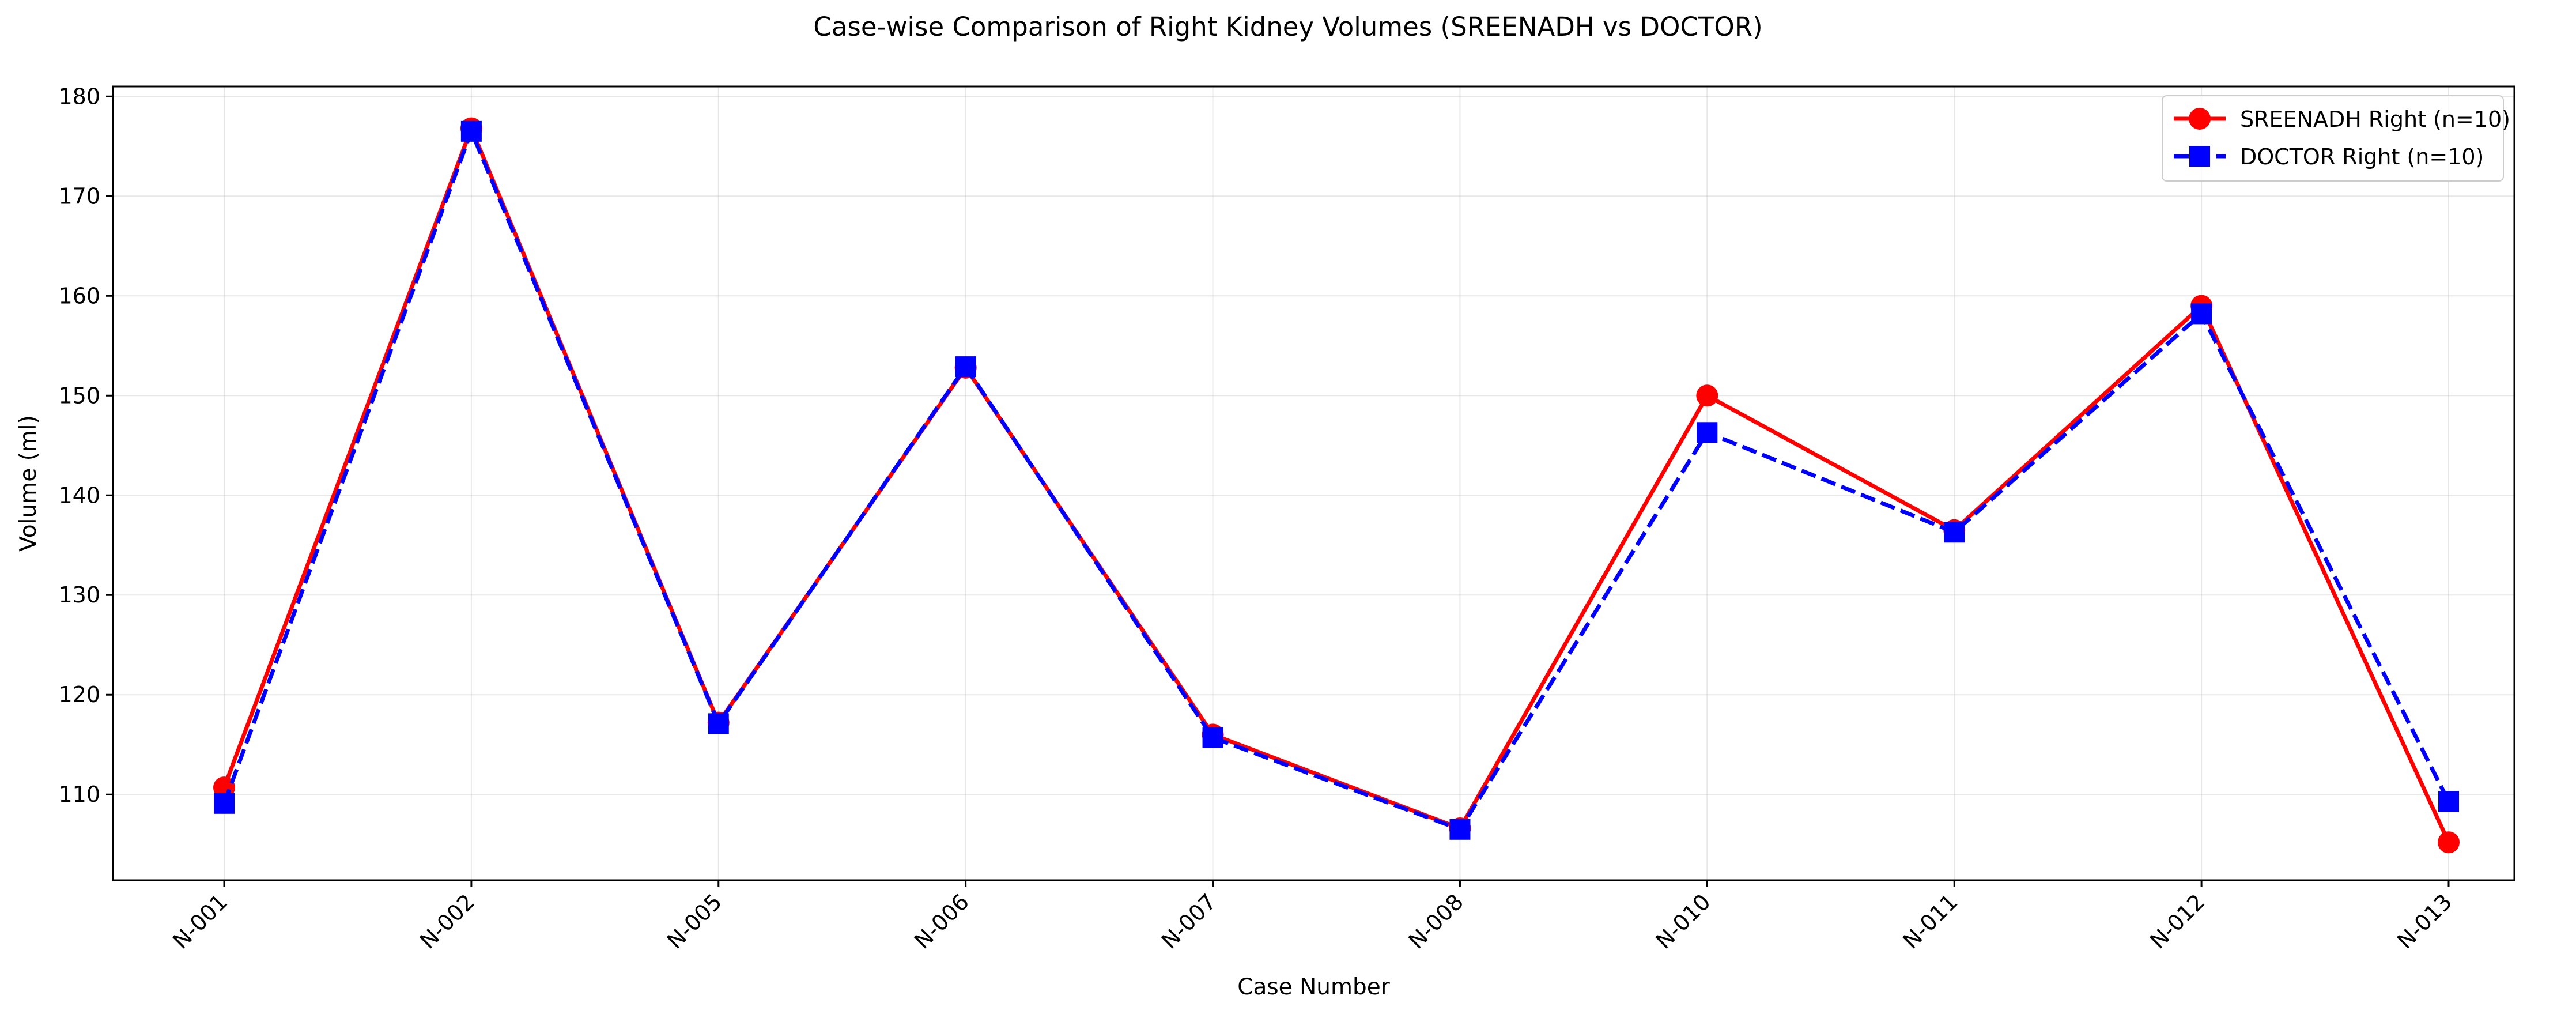  Describe the element at coordinates (79, 495) in the screenshot. I see `y-tick-label: 140` at that location.